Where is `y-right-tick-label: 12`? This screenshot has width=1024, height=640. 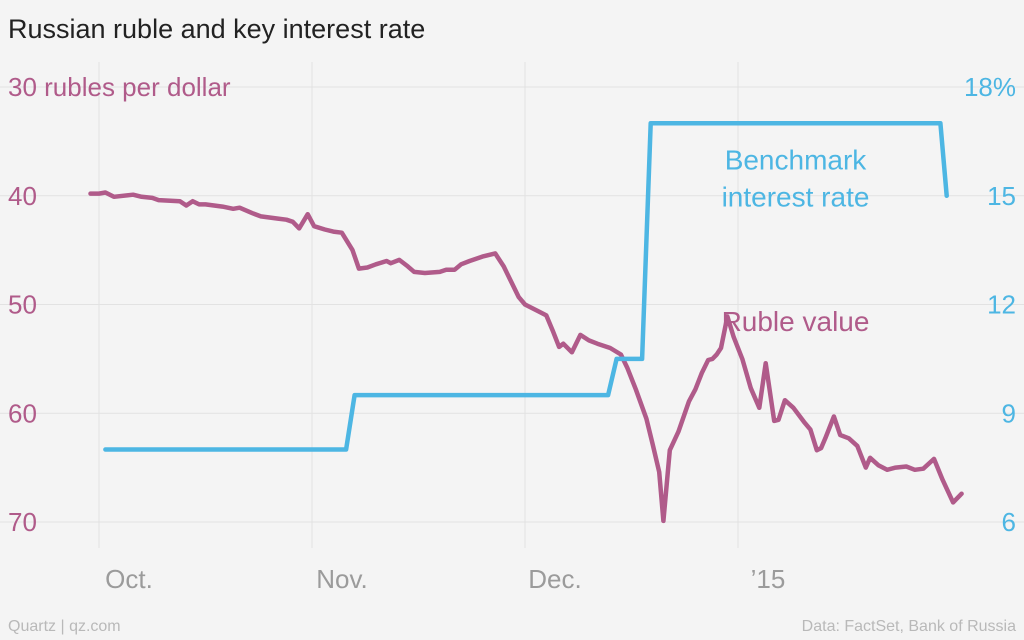 y-right-tick-label: 12 is located at coordinates (1001, 305).